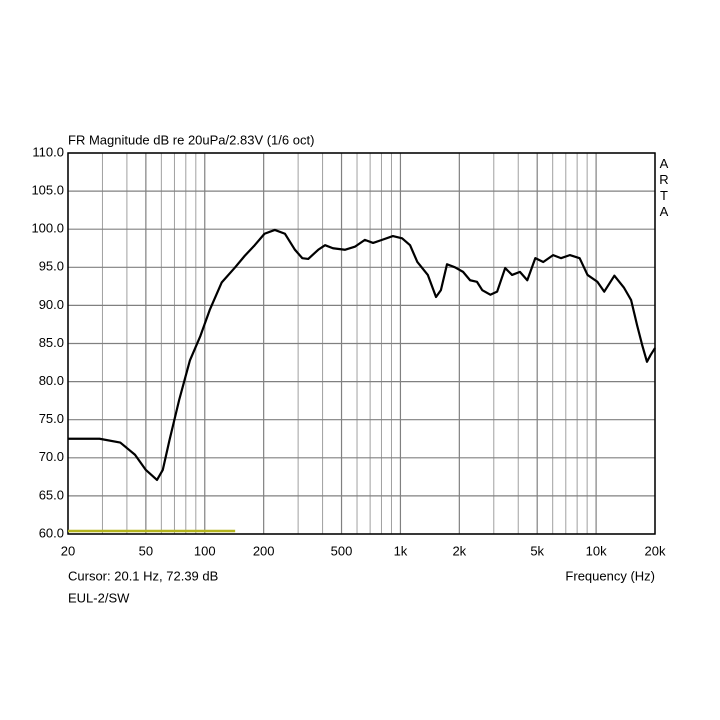 The width and height of the screenshot is (720, 720). Describe the element at coordinates (664, 188) in the screenshot. I see `watermark: ARTA` at that location.